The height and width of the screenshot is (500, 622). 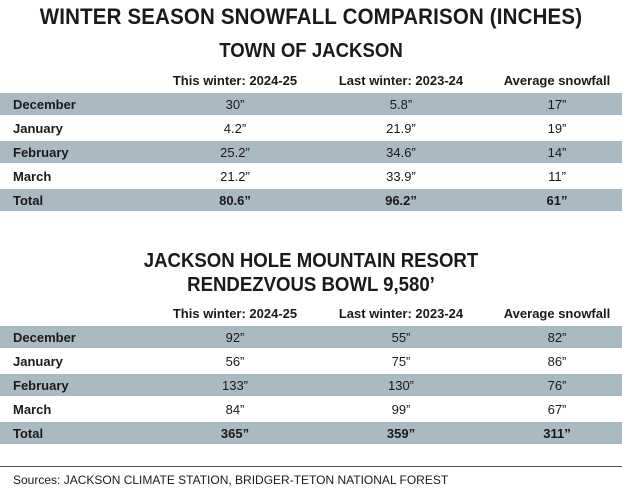 What do you see at coordinates (557, 337) in the screenshot?
I see `cell-average: 82”` at bounding box center [557, 337].